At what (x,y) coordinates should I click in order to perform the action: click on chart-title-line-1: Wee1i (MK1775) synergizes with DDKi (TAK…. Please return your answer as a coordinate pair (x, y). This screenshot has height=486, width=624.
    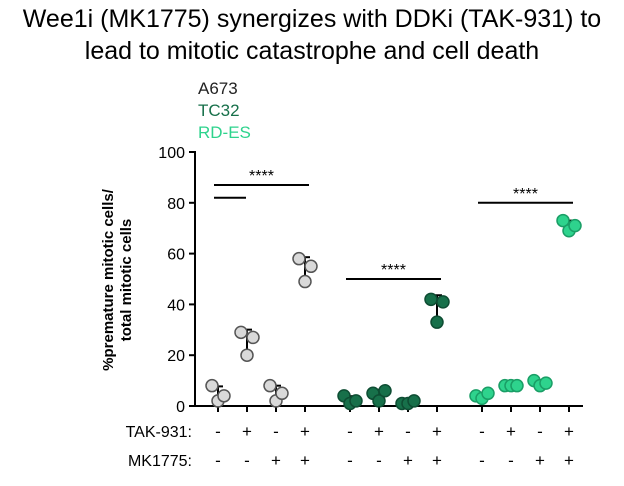
    Looking at the image, I should click on (312, 19).